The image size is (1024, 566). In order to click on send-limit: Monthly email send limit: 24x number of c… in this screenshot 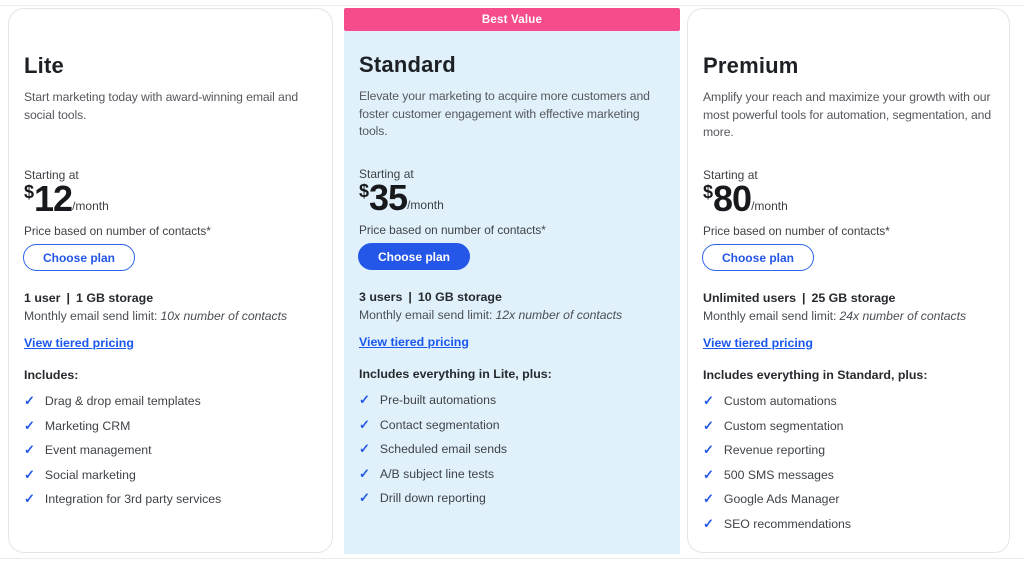, I will do `click(834, 316)`.